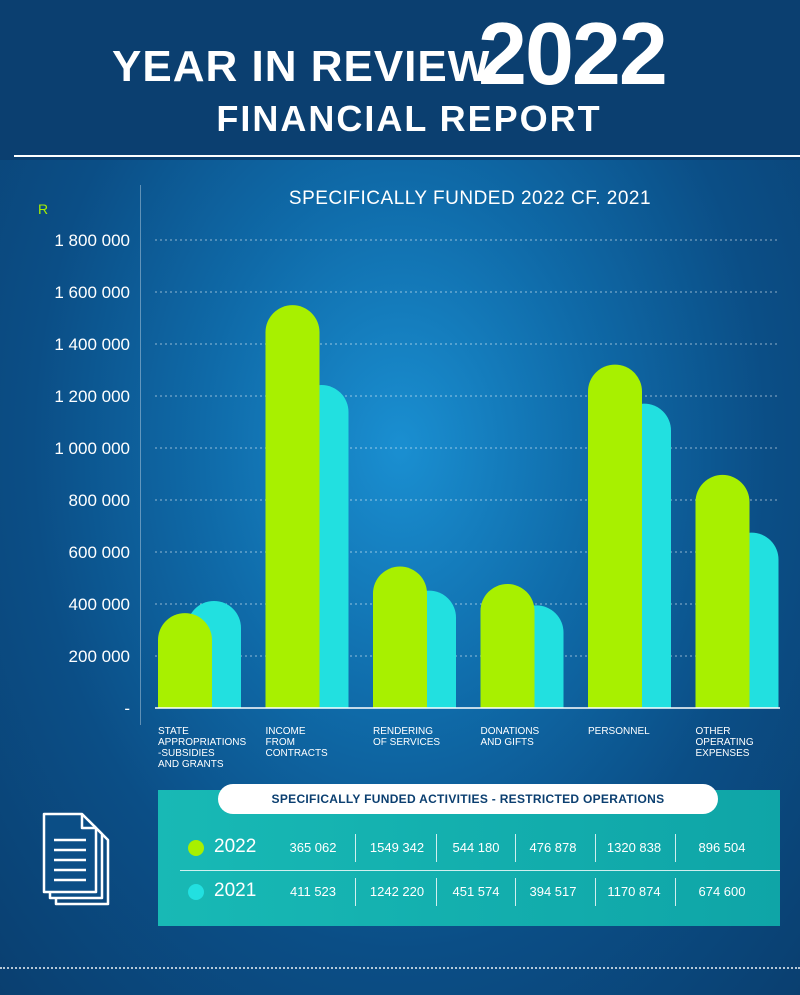 This screenshot has width=800, height=995. Describe the element at coordinates (619, 731) in the screenshot. I see `x-category-label: PERSONNEL` at that location.